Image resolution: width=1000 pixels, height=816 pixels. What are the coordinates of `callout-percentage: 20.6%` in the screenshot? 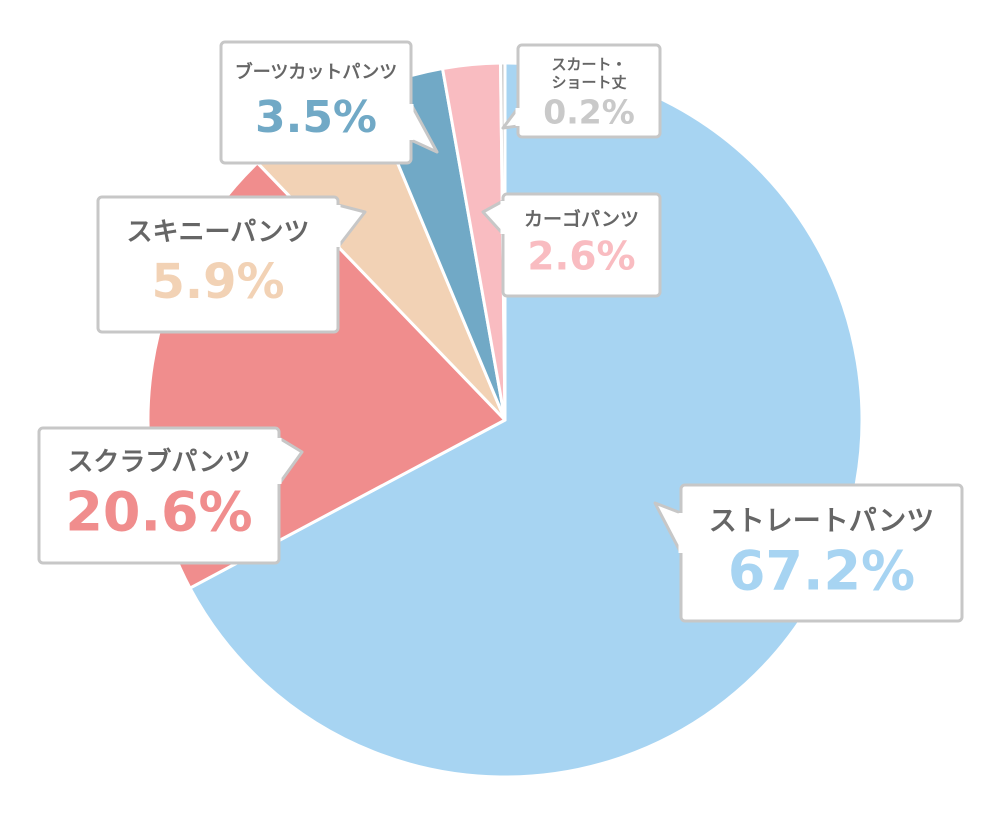 It's located at (158, 512).